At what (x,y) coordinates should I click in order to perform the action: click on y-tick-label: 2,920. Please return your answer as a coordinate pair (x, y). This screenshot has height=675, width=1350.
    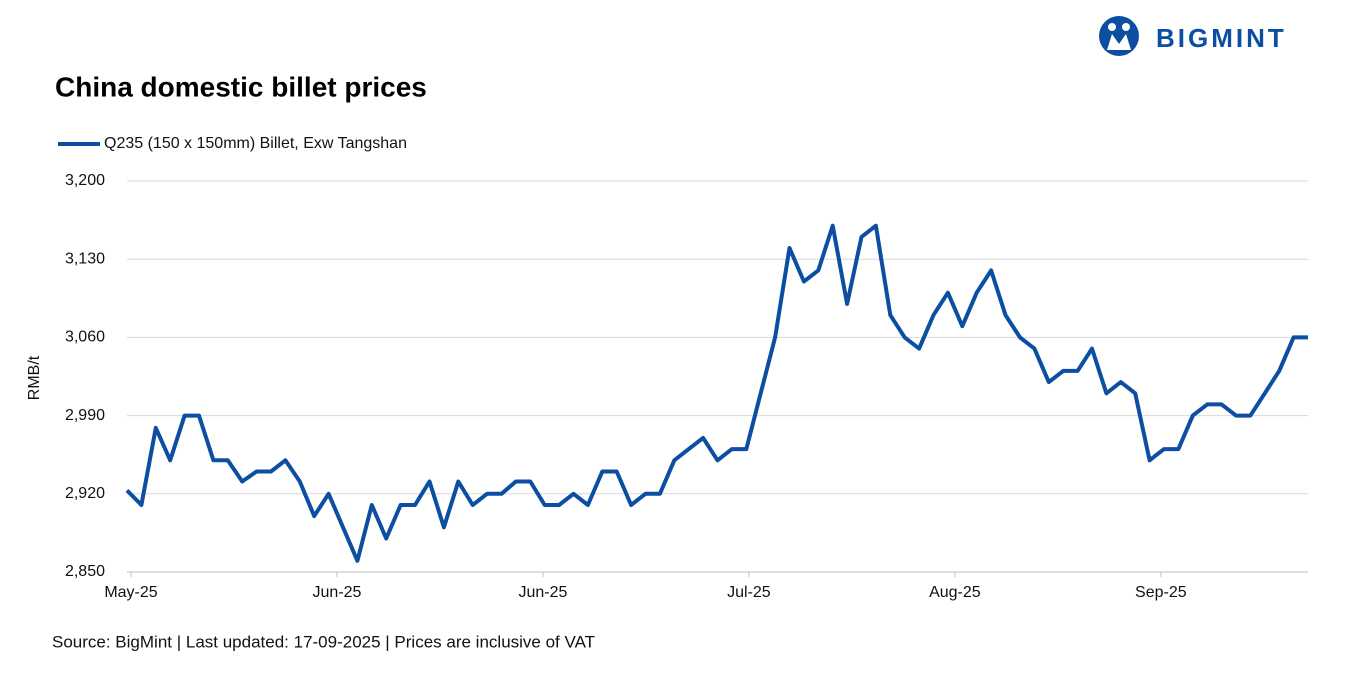
    Looking at the image, I should click on (85, 493).